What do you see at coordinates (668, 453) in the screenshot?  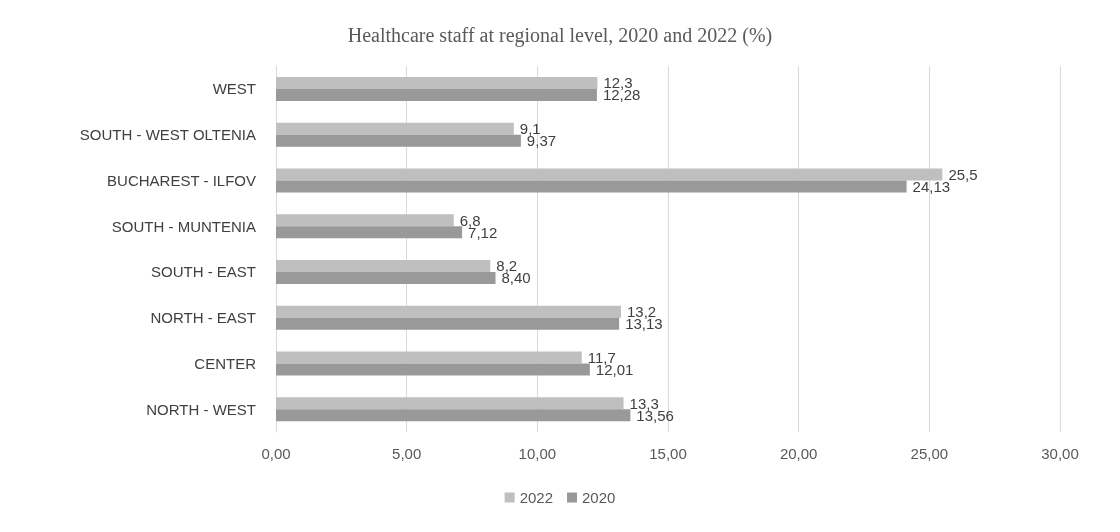 I see `x-tick-label: 15,00` at bounding box center [668, 453].